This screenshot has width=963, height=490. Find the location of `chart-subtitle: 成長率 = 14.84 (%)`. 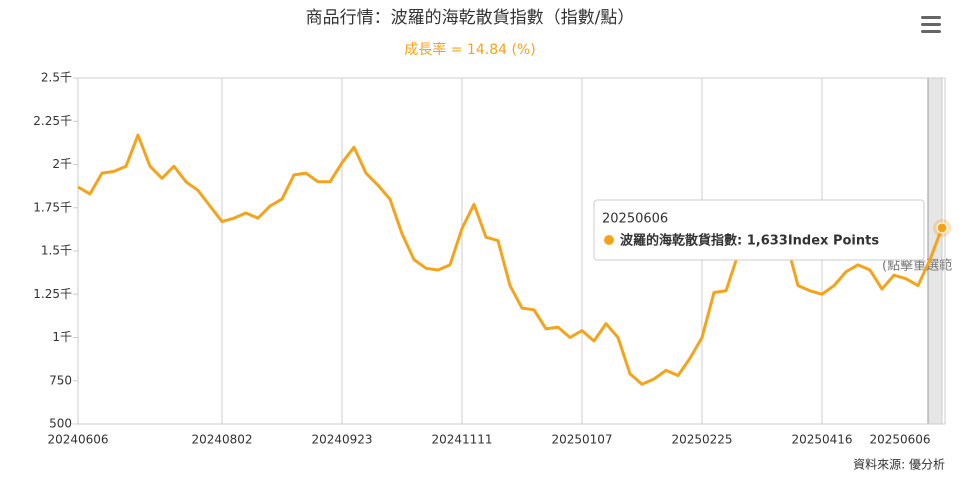

chart-subtitle: 成長率 = 14.84 (%) is located at coordinates (469, 49).